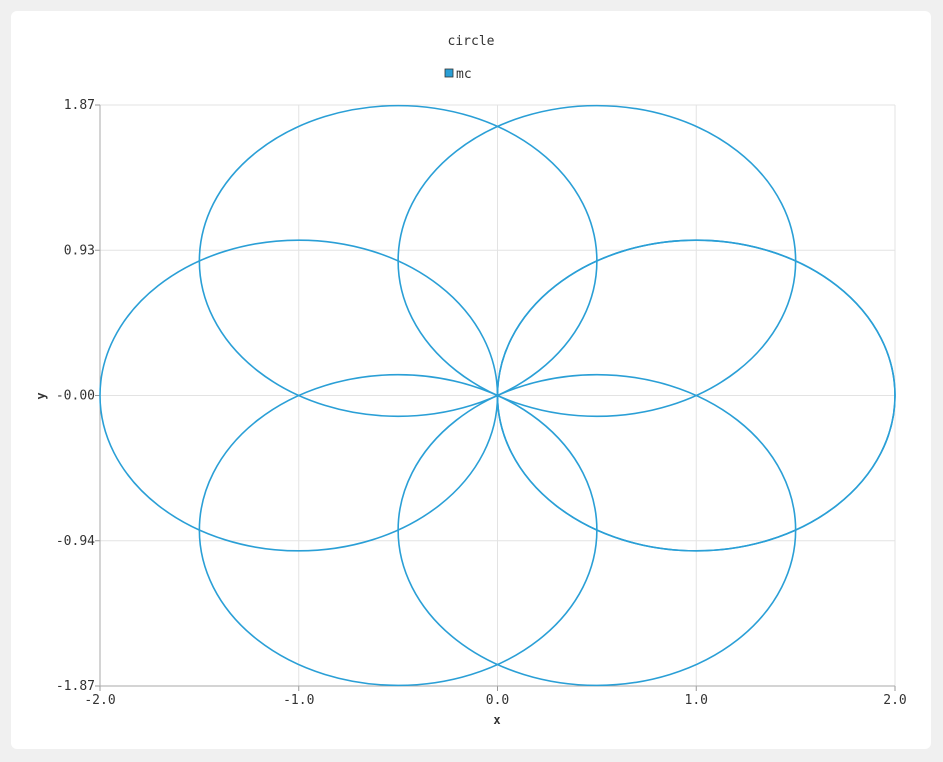  Describe the element at coordinates (464, 74) in the screenshot. I see `legend-label: mc` at that location.